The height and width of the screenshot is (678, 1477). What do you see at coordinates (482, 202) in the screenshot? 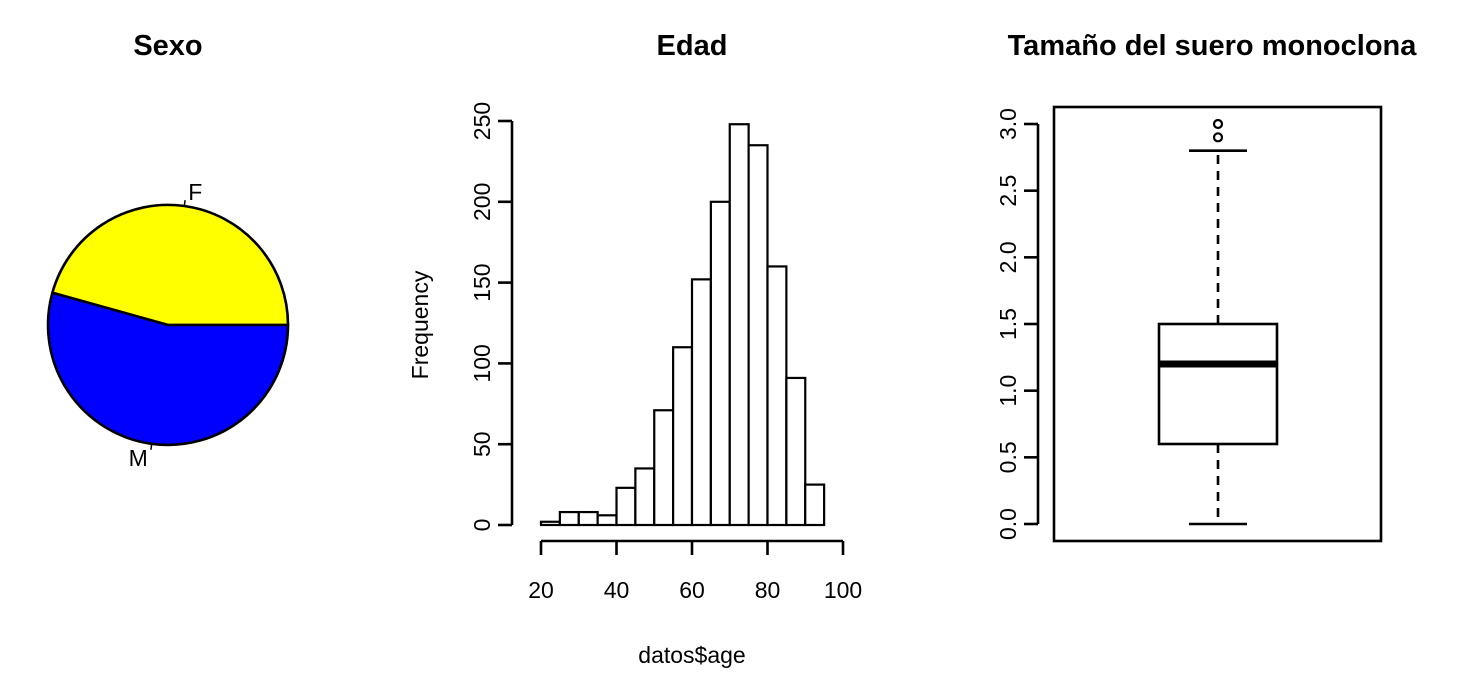
I see `hist-y-tick-label: 200` at bounding box center [482, 202].